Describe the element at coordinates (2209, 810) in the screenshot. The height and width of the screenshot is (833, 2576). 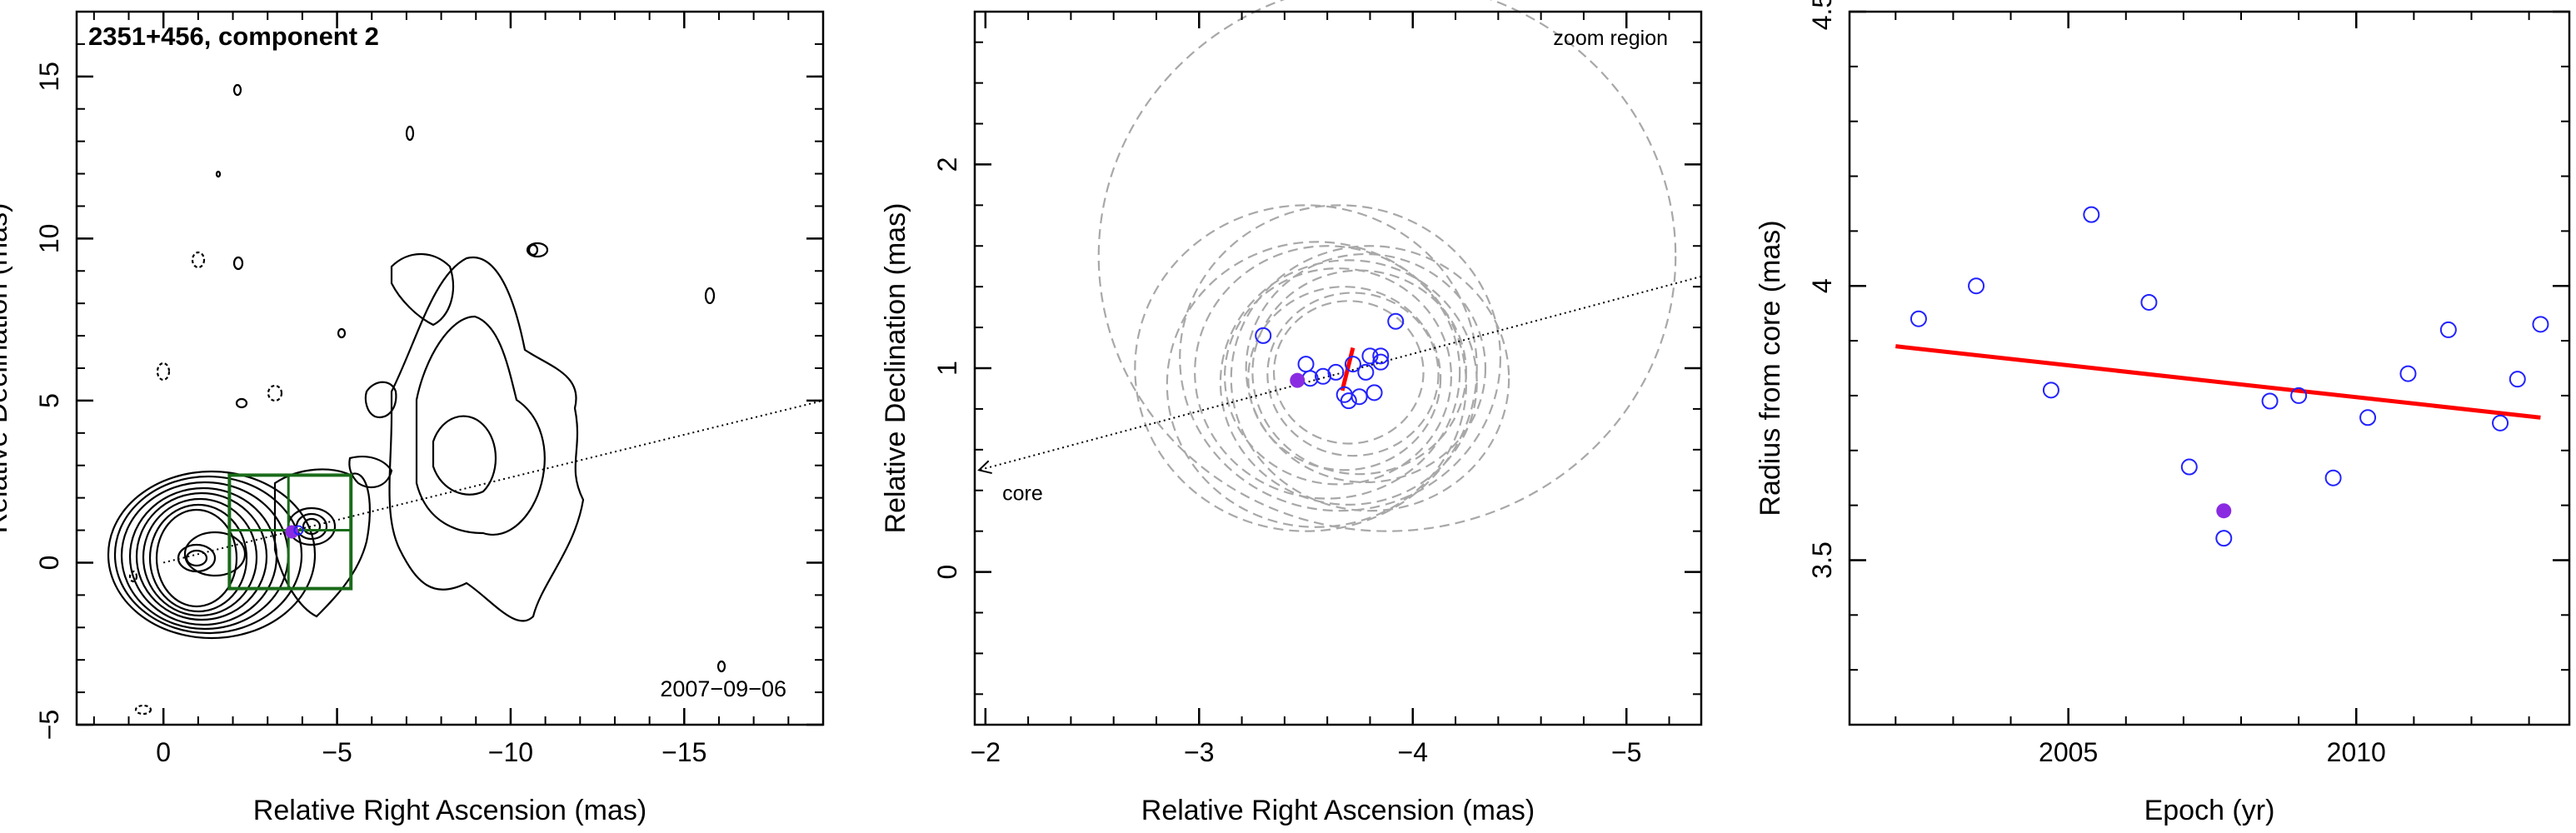
I see `x-axis-title: Epoch (yr)` at that location.